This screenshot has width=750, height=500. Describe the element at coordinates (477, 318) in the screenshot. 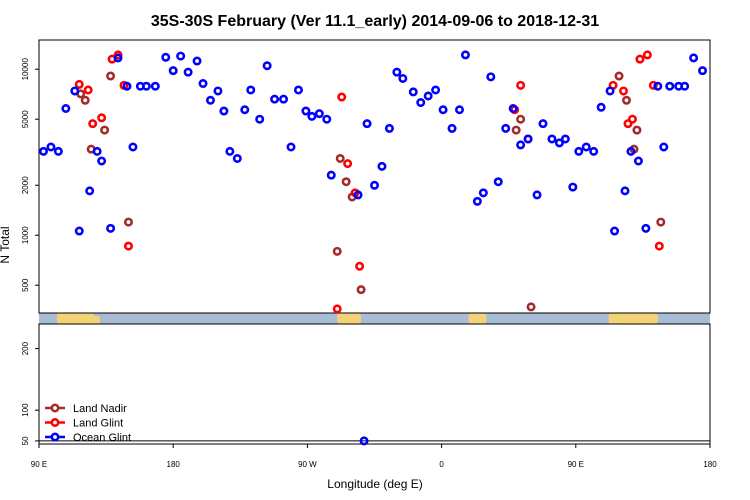

I see `africa-land` at that location.